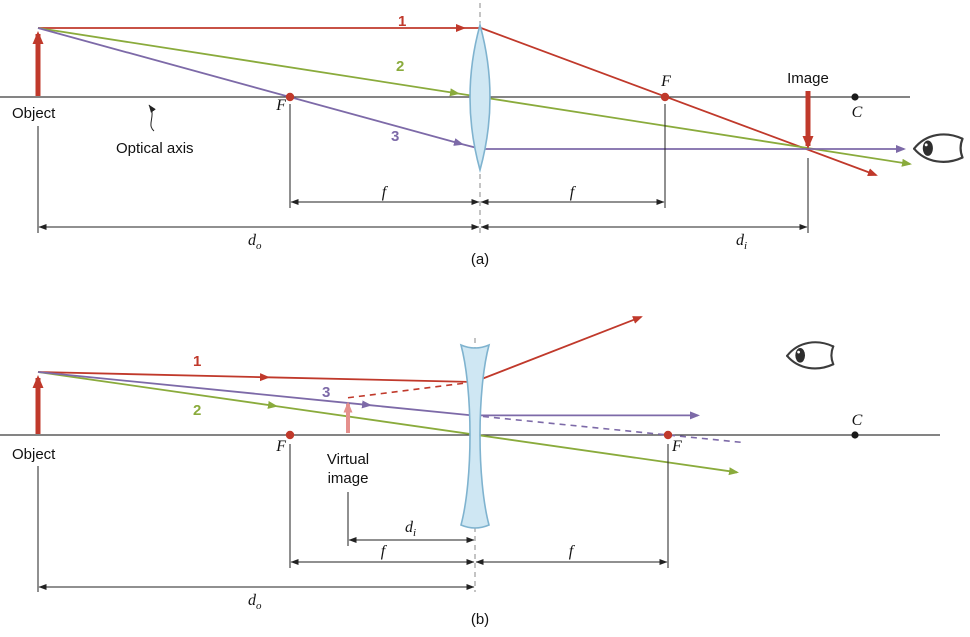  I want to click on object-label-a: Object, so click(34, 113).